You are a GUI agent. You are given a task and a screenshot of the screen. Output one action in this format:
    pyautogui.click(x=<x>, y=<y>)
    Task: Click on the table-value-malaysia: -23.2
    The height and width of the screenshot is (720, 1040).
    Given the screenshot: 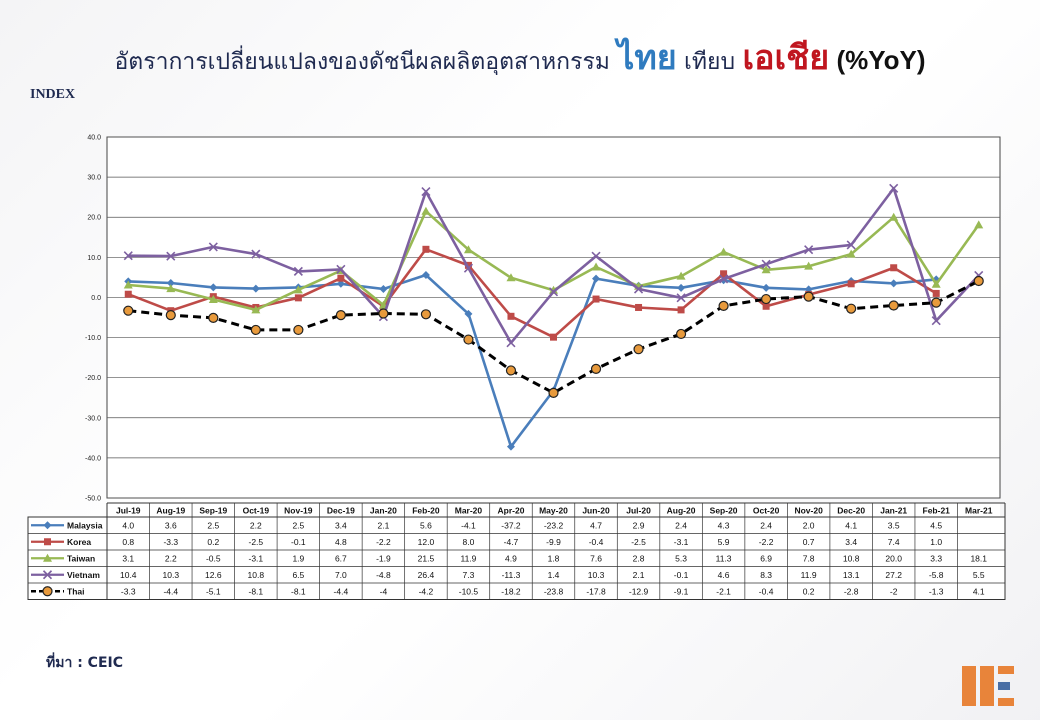 What is the action you would take?
    pyautogui.click(x=554, y=525)
    